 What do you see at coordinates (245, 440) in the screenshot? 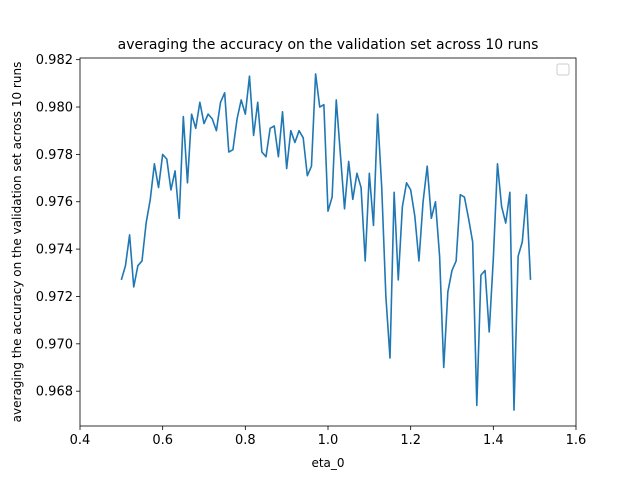
I see `x-tick-label: 0.8` at bounding box center [245, 440].